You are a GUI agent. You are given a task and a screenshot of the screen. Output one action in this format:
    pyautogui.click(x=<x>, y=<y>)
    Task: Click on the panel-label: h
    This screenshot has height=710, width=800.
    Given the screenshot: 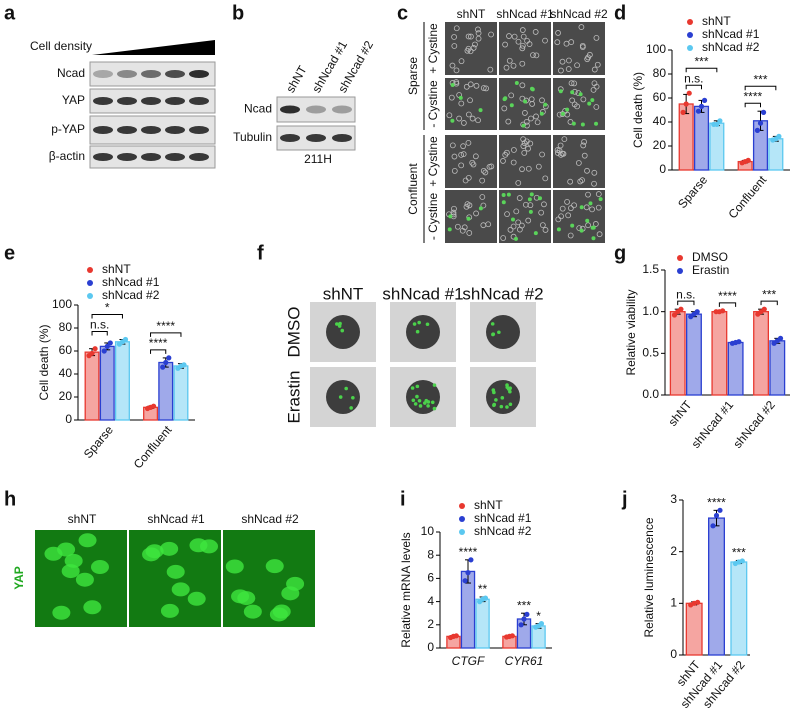 What is the action you would take?
    pyautogui.click(x=10, y=499)
    